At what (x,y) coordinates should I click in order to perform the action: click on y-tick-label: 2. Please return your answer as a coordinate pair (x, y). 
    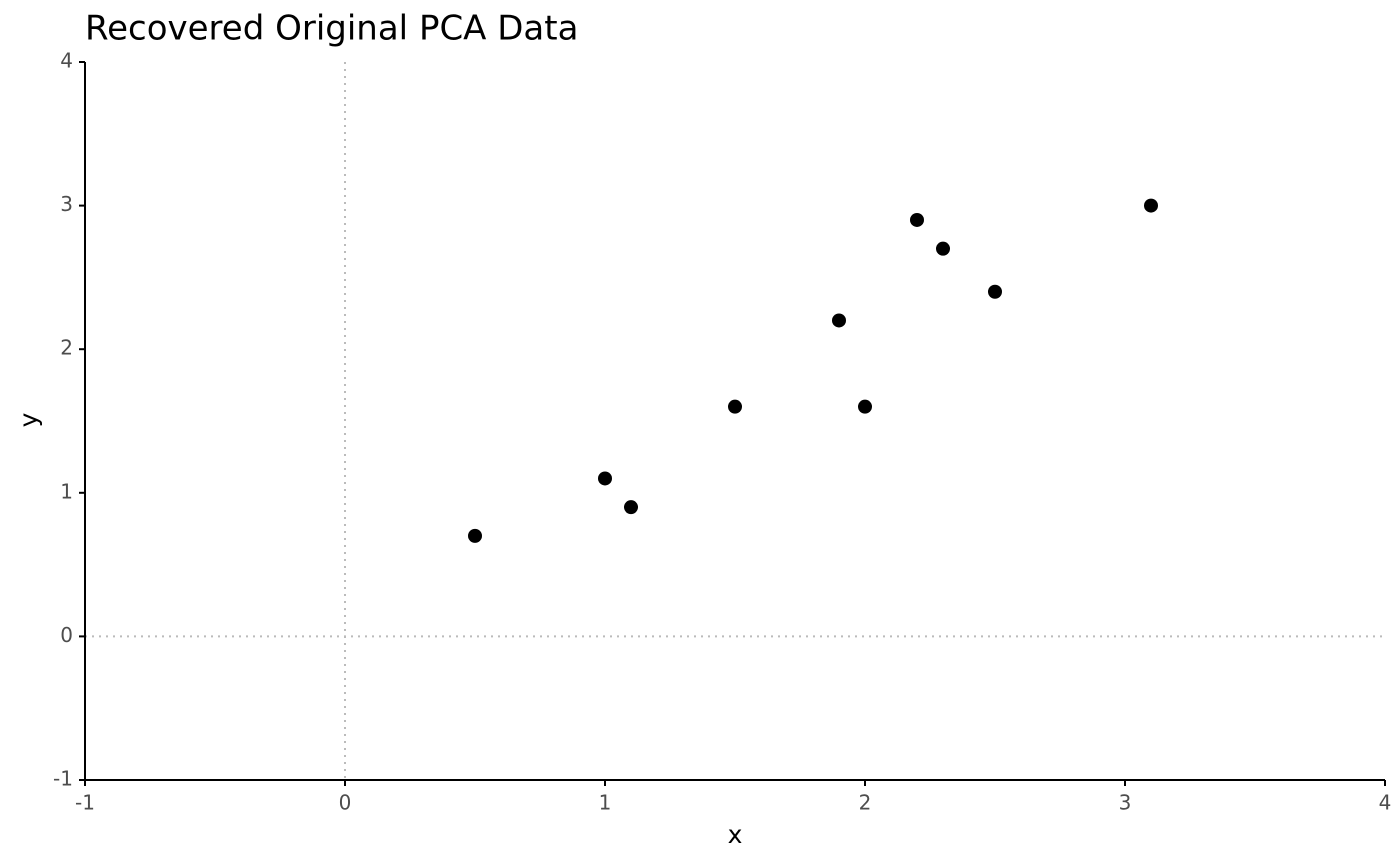
    Looking at the image, I should click on (66, 348).